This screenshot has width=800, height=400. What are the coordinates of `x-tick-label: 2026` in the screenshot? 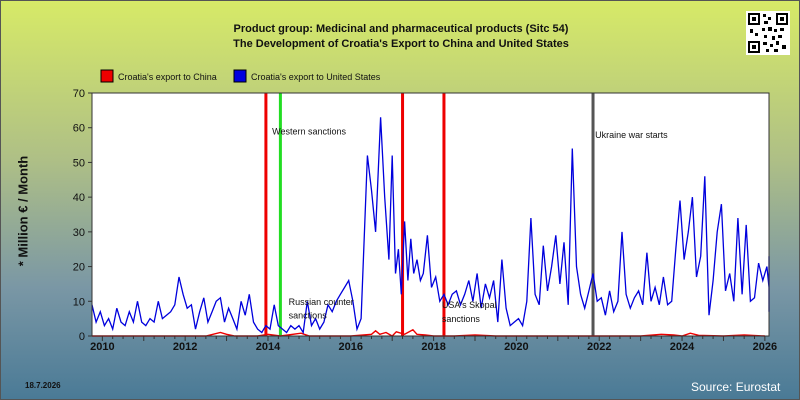 It's located at (765, 347).